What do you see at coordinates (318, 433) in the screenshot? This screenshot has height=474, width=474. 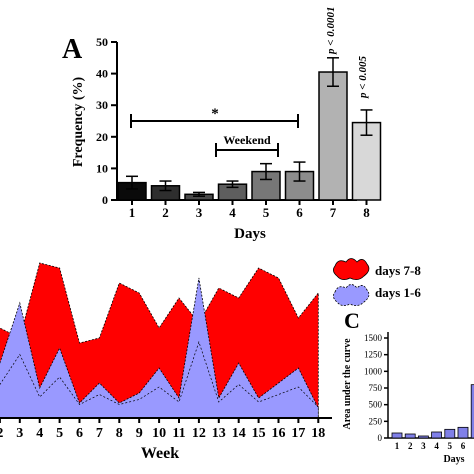 I see `panel-b-x-tick-label: 18` at bounding box center [318, 433].